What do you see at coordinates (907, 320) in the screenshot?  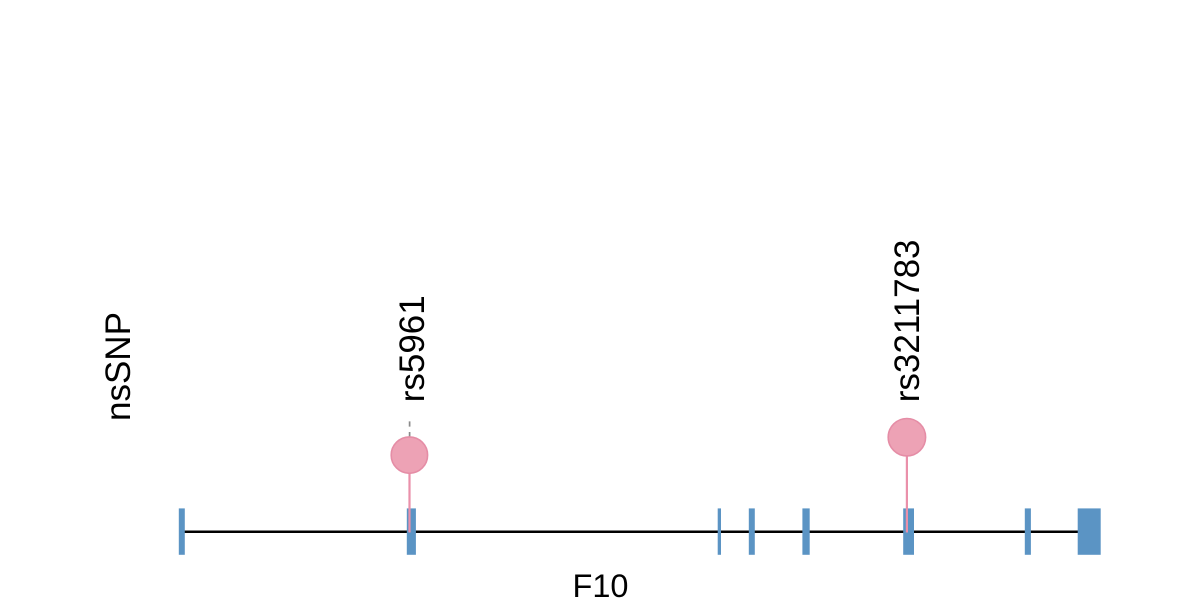 I see `svg-text: rs3211783` at bounding box center [907, 320].